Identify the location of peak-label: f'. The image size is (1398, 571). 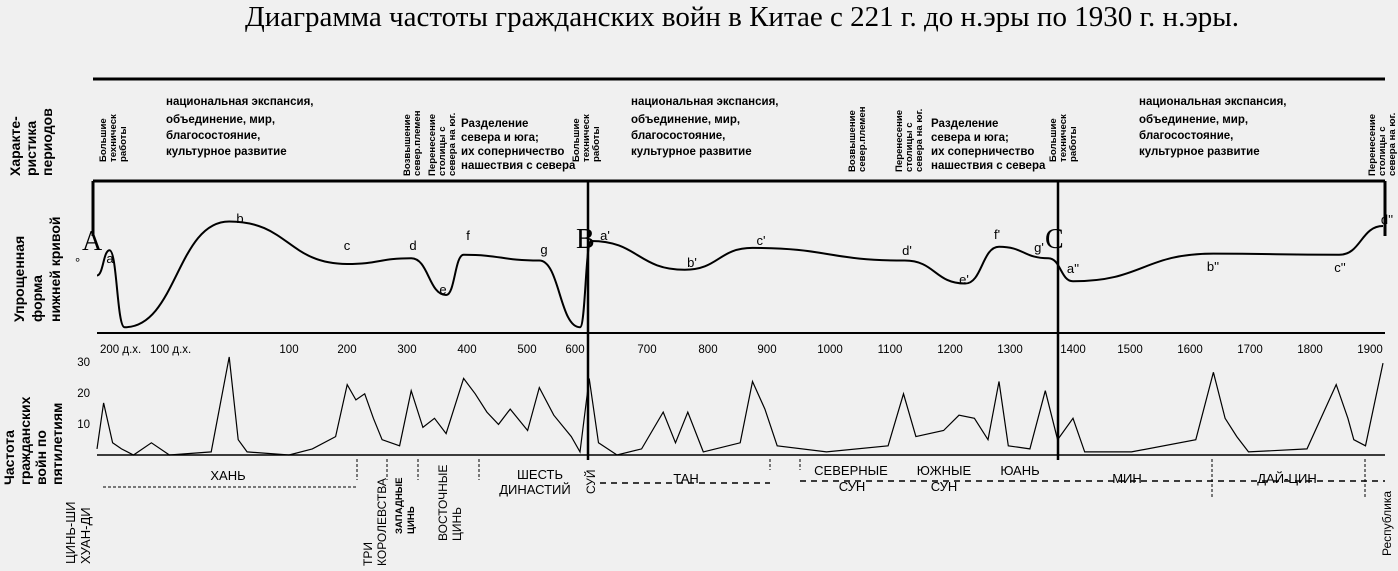
(997, 234).